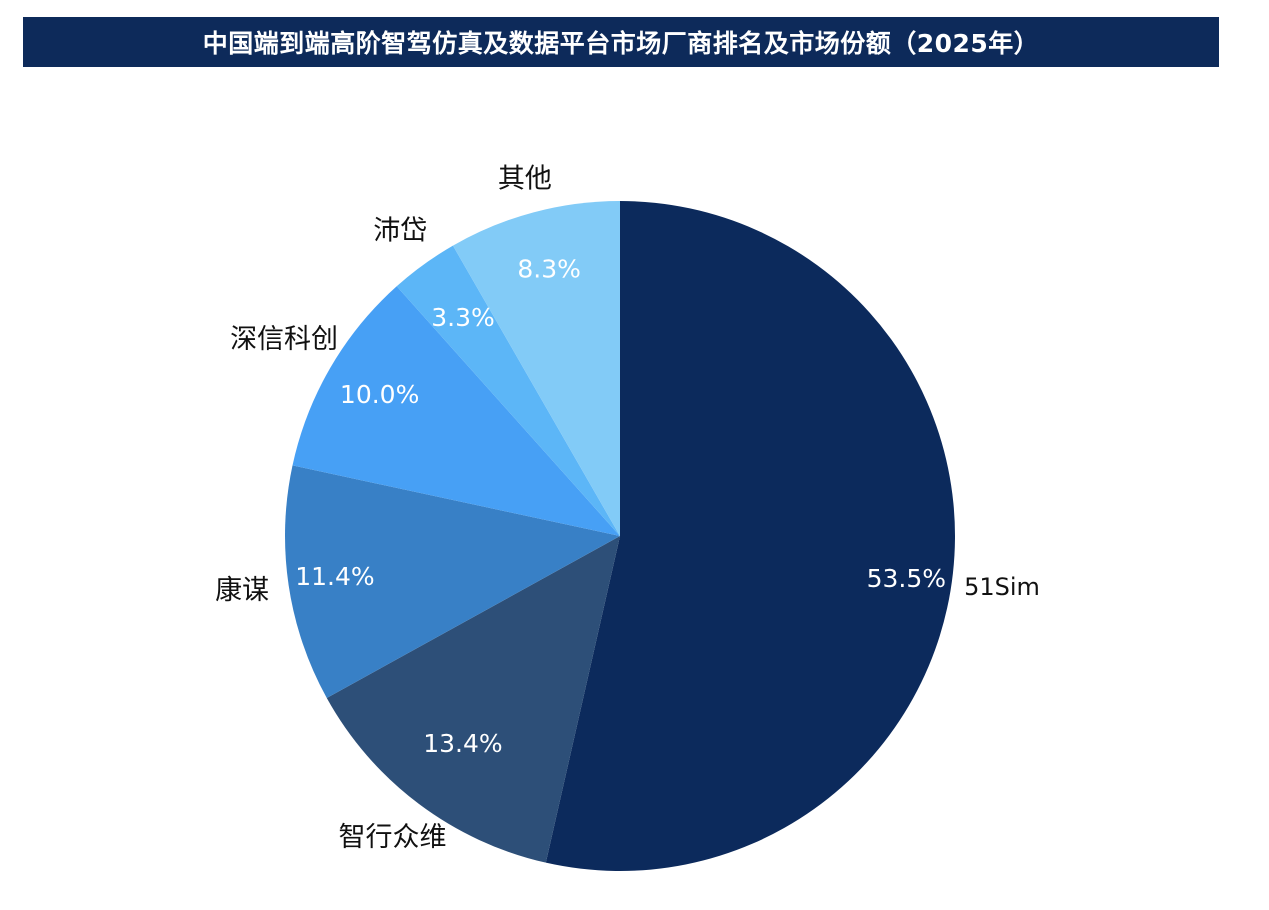 This screenshot has width=1269, height=910. What do you see at coordinates (549, 269) in the screenshot?
I see `slice-percent-label: 8.3%` at bounding box center [549, 269].